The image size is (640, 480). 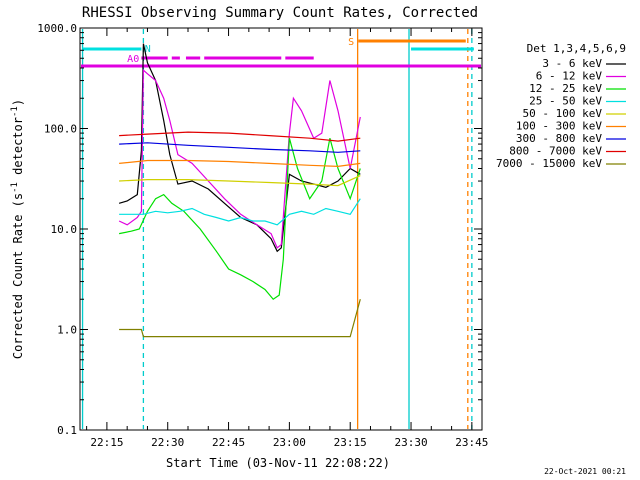 What do you see at coordinates (563, 113) in the screenshot?
I see `legend-entry-4: 50 - 100 keV` at bounding box center [563, 113].